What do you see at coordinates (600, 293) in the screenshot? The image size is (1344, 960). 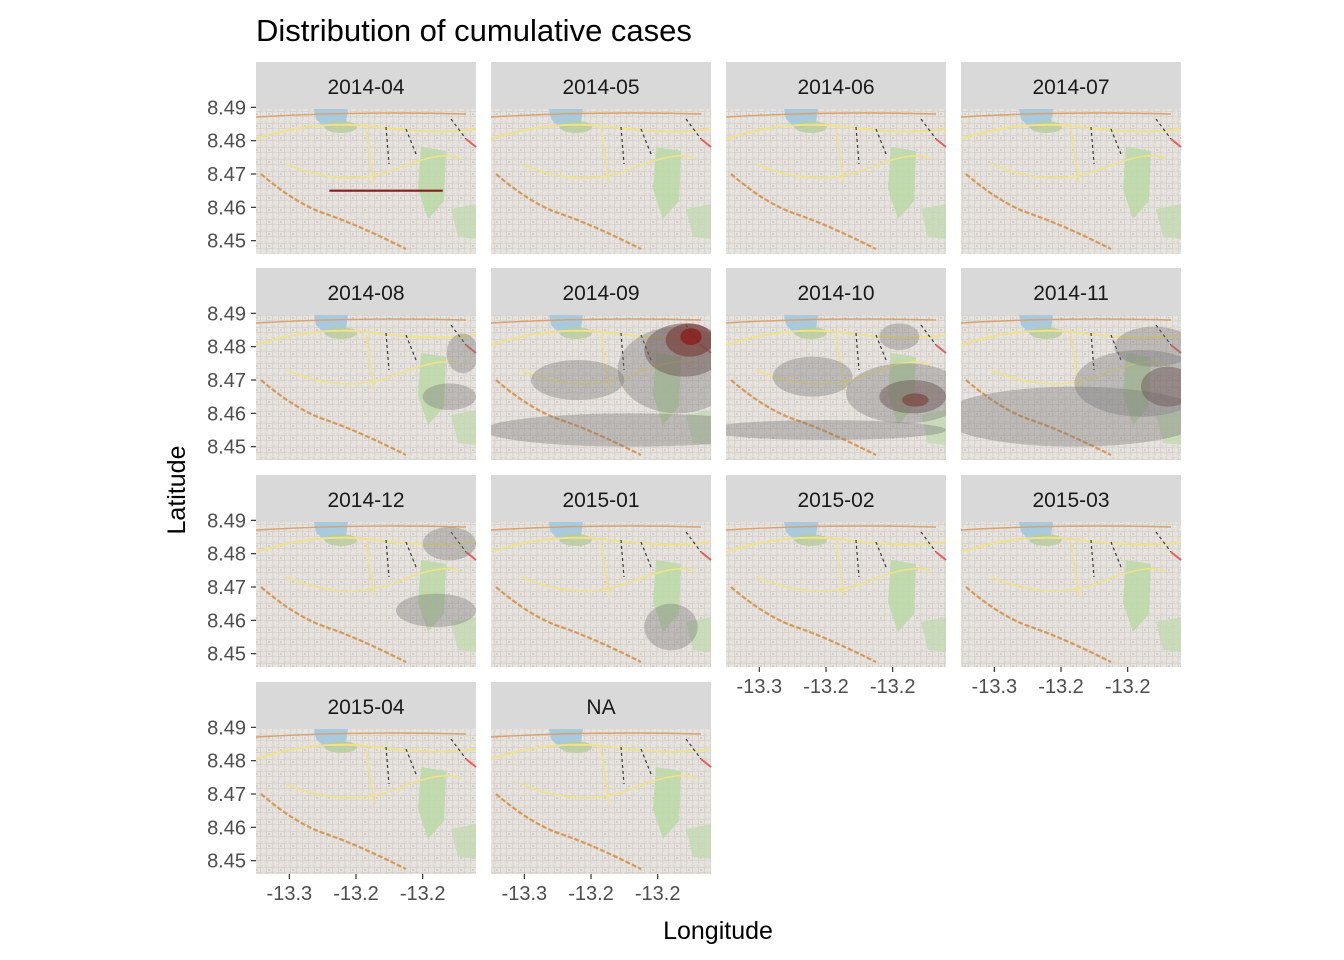 I see `facet-strip-label: 2014-09` at bounding box center [600, 293].